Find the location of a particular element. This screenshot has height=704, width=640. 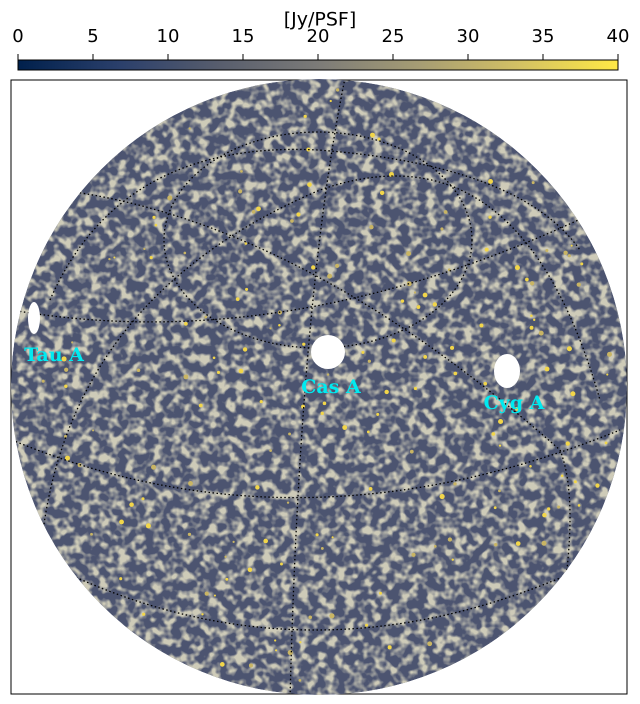

colorbar-tick-label: 30 is located at coordinates (468, 36).